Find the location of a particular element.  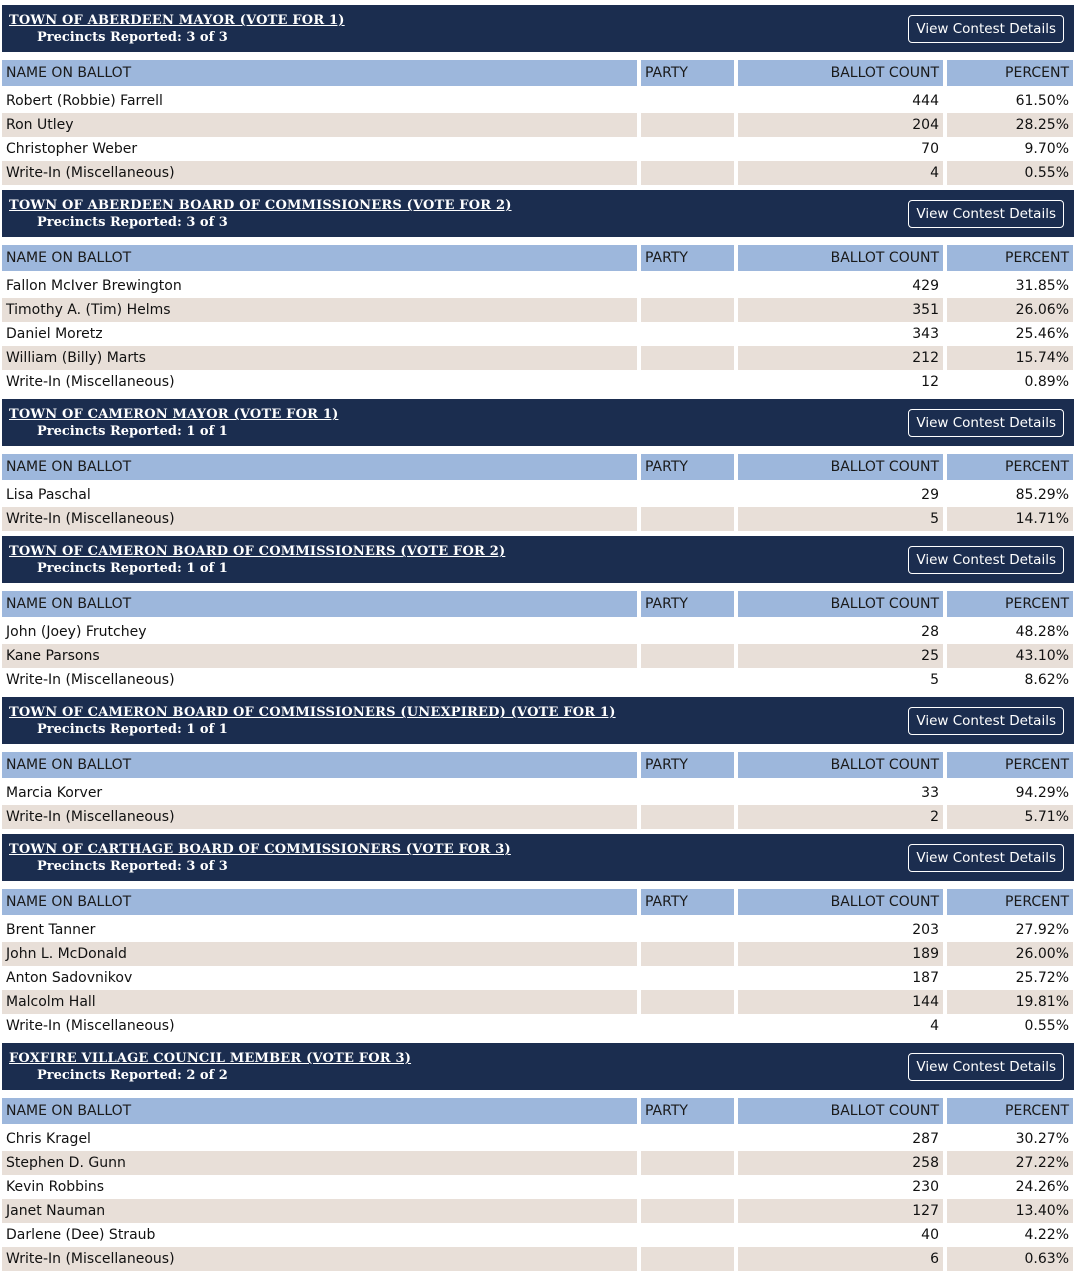

percent: 26.06% is located at coordinates (1010, 310).